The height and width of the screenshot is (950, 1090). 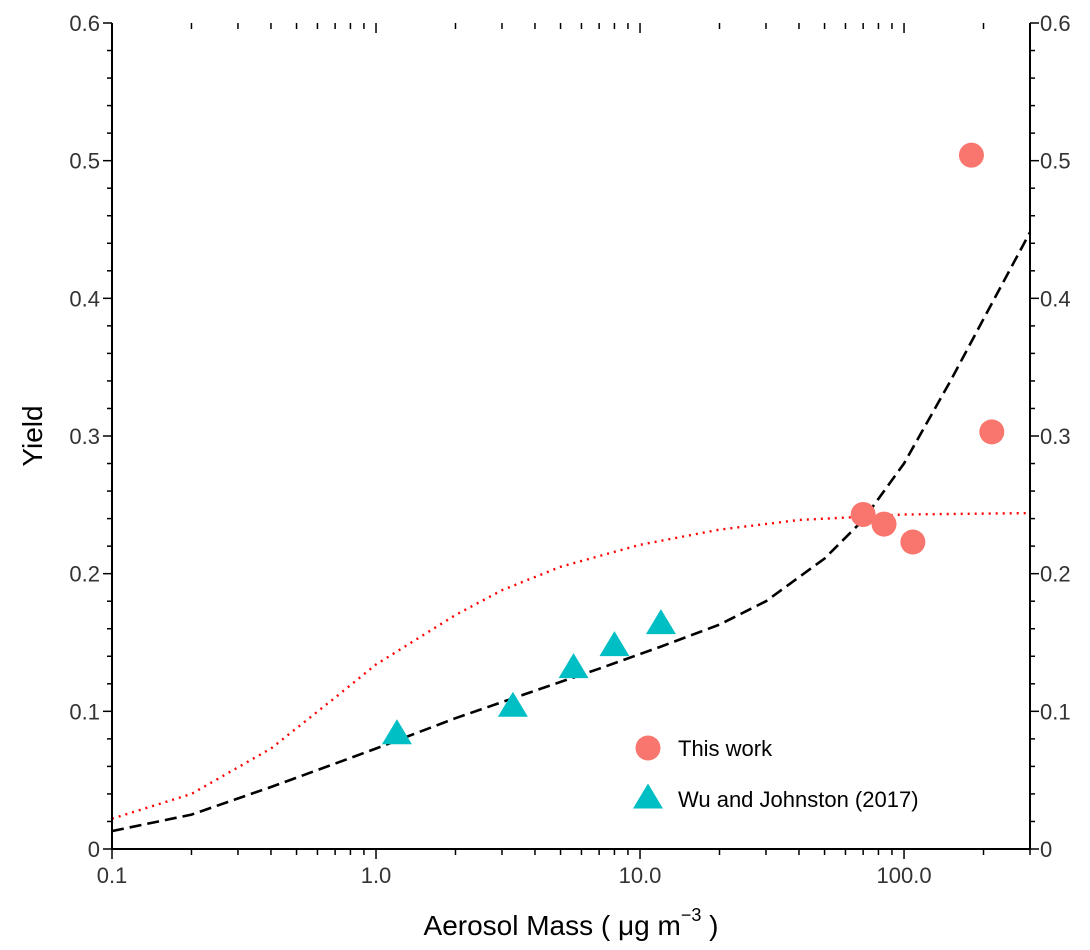 I want to click on right-y-tick-label: 0.5, so click(x=1055, y=161).